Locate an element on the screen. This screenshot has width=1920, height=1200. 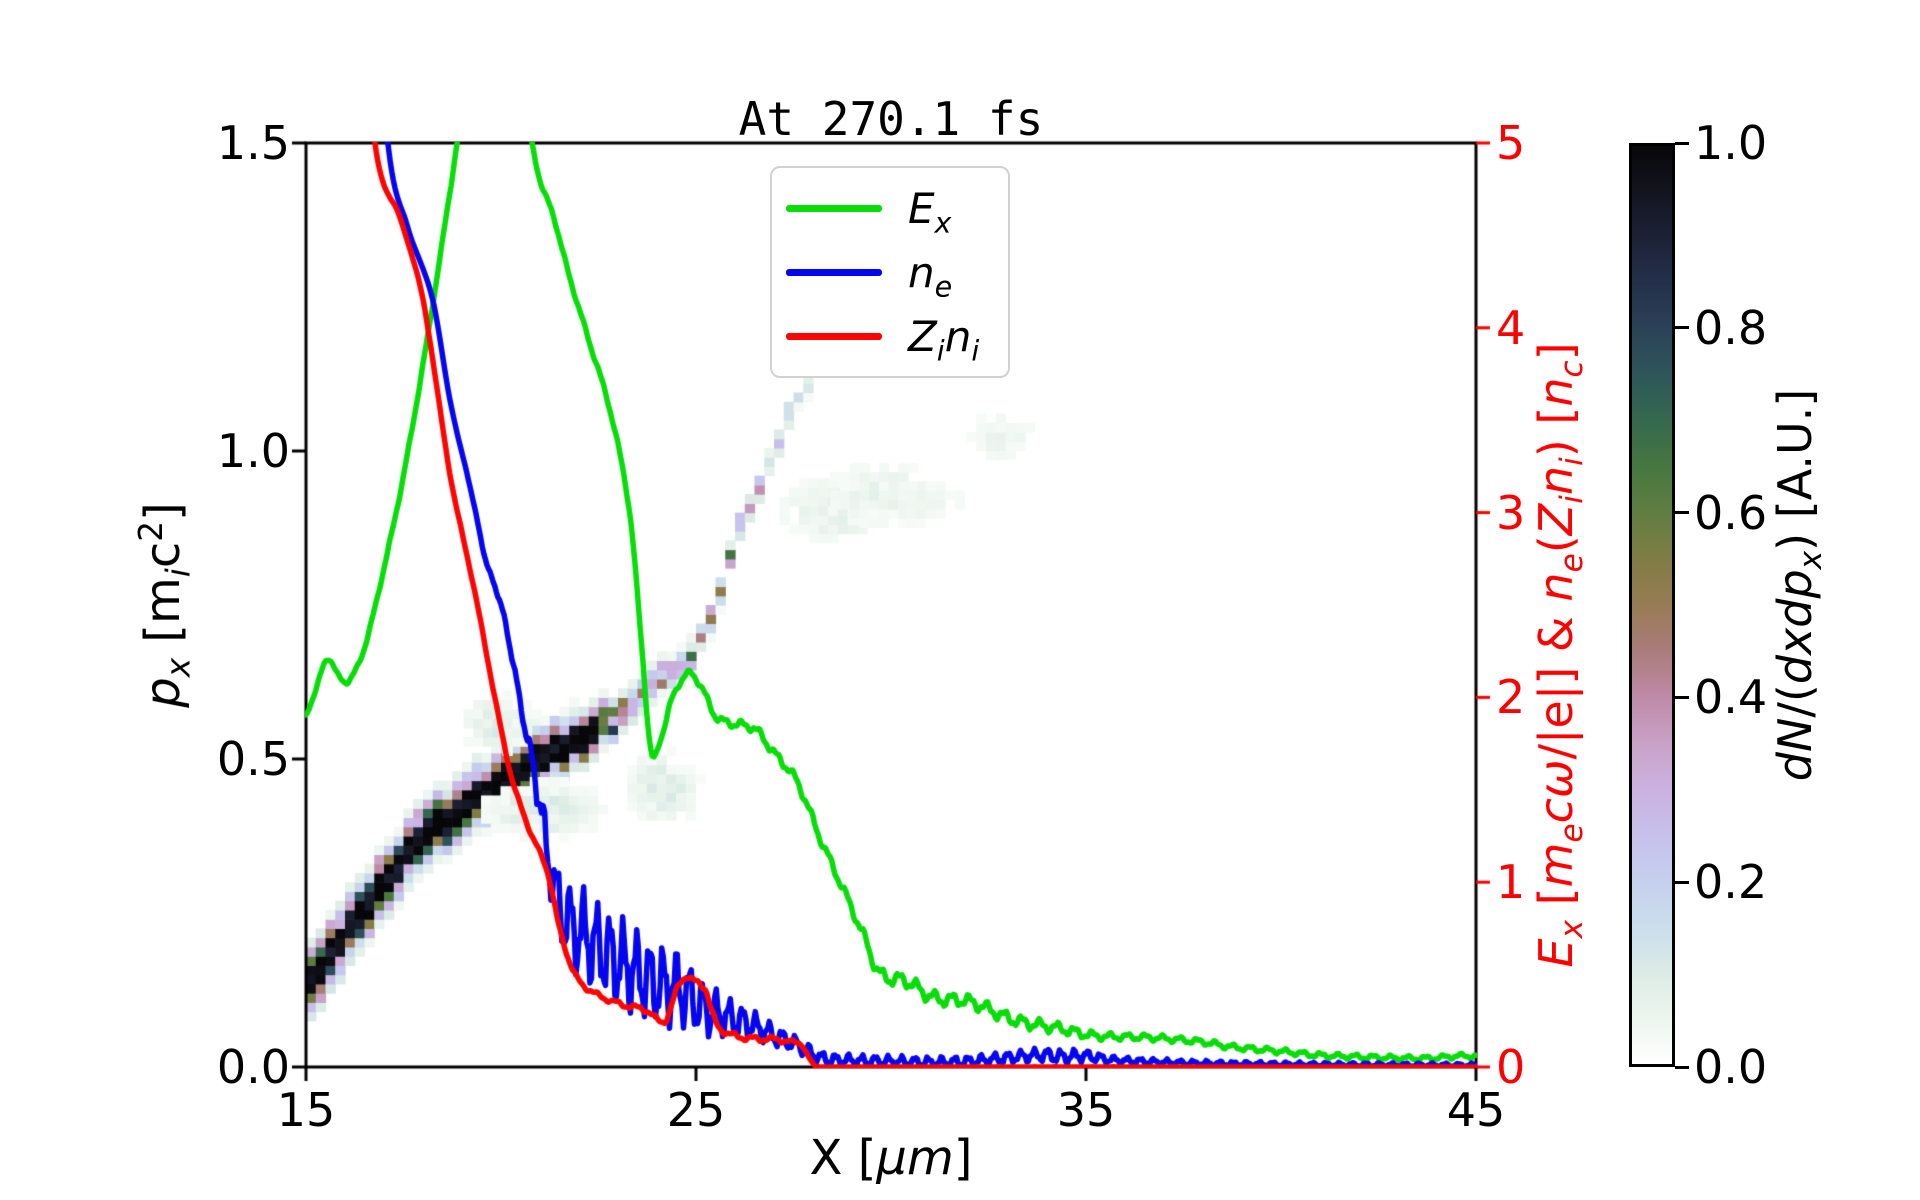
right-y-tick-label-3: 3 is located at coordinates (1511, 512).